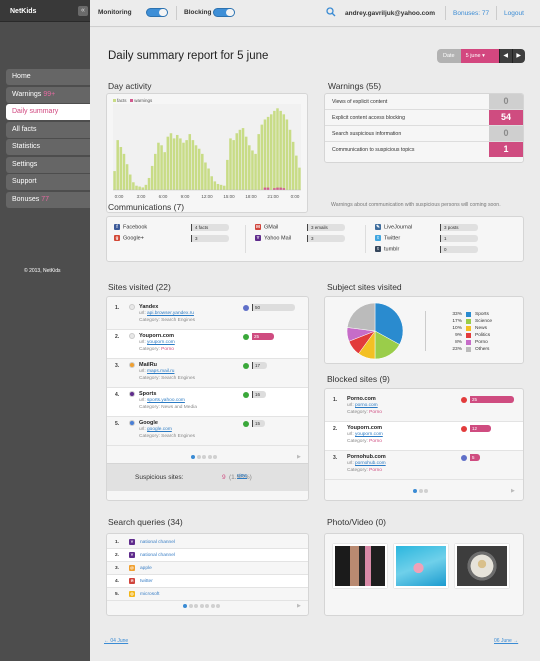  Describe the element at coordinates (146, 581) in the screenshot. I see `query-text: twitter` at that location.